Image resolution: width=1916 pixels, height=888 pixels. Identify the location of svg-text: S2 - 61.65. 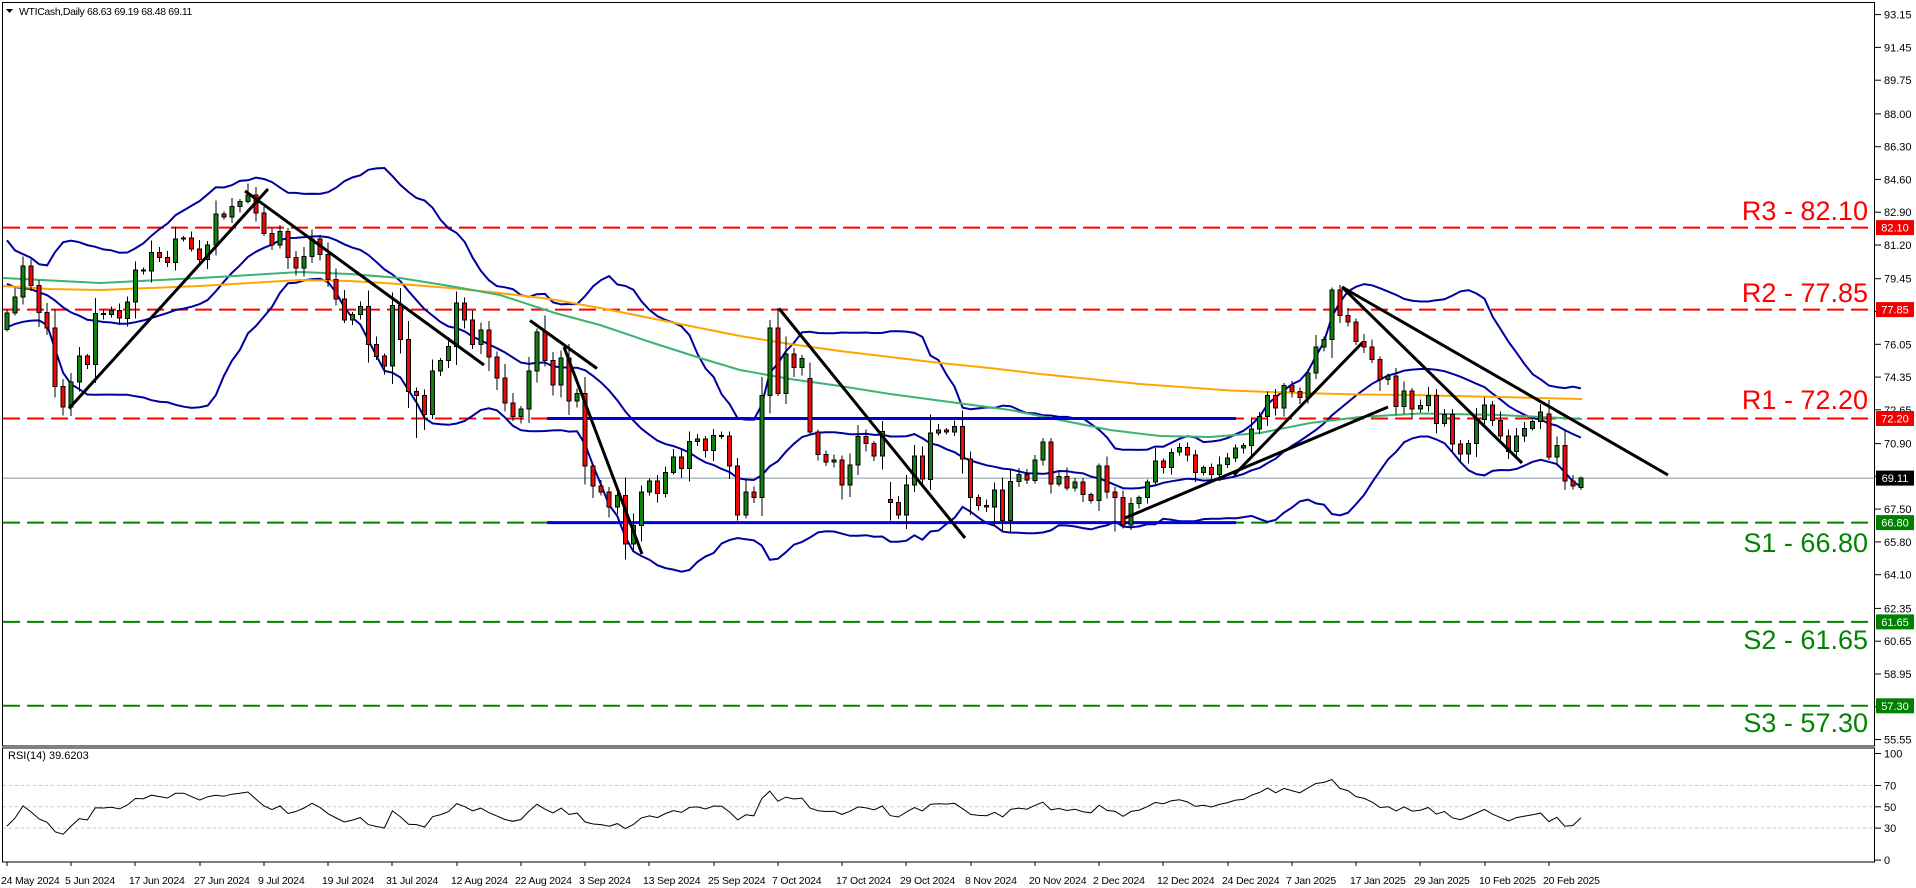
(1805, 640).